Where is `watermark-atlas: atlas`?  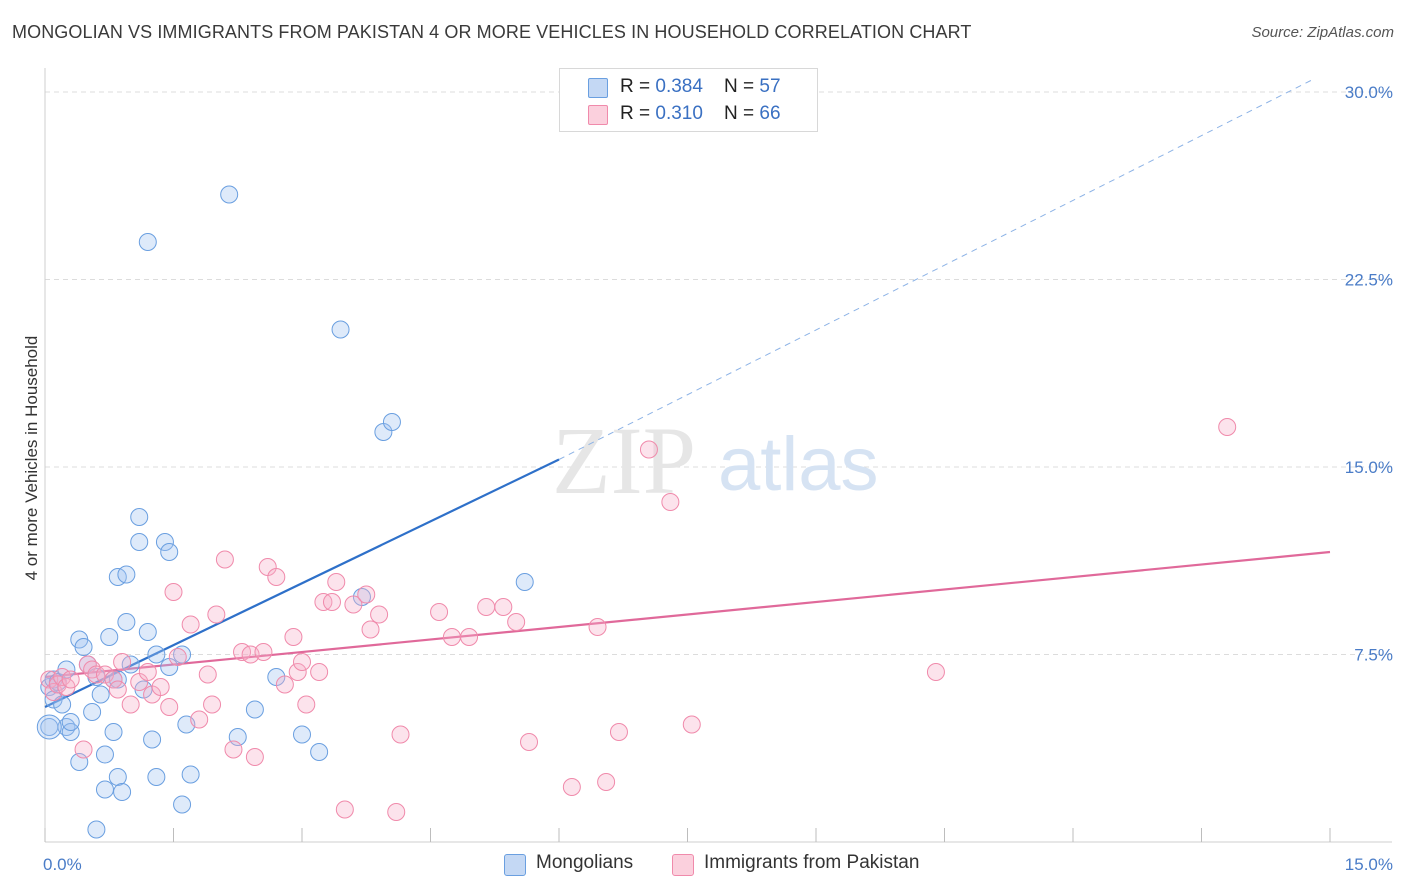
watermark-atlas: atlas is located at coordinates (798, 464).